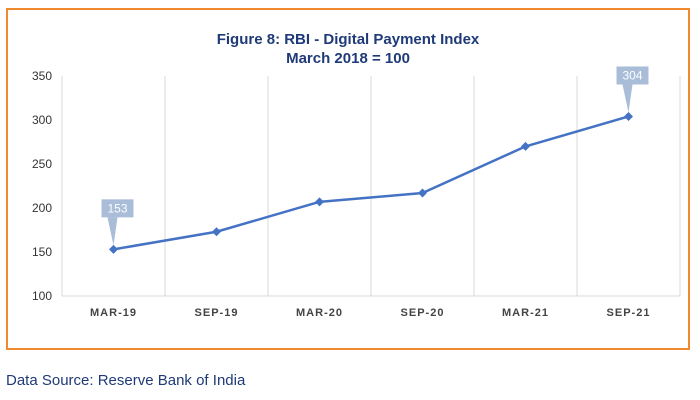  What do you see at coordinates (348, 39) in the screenshot?
I see `chart-title: Figure 8: RBI - Digital Payment Index` at bounding box center [348, 39].